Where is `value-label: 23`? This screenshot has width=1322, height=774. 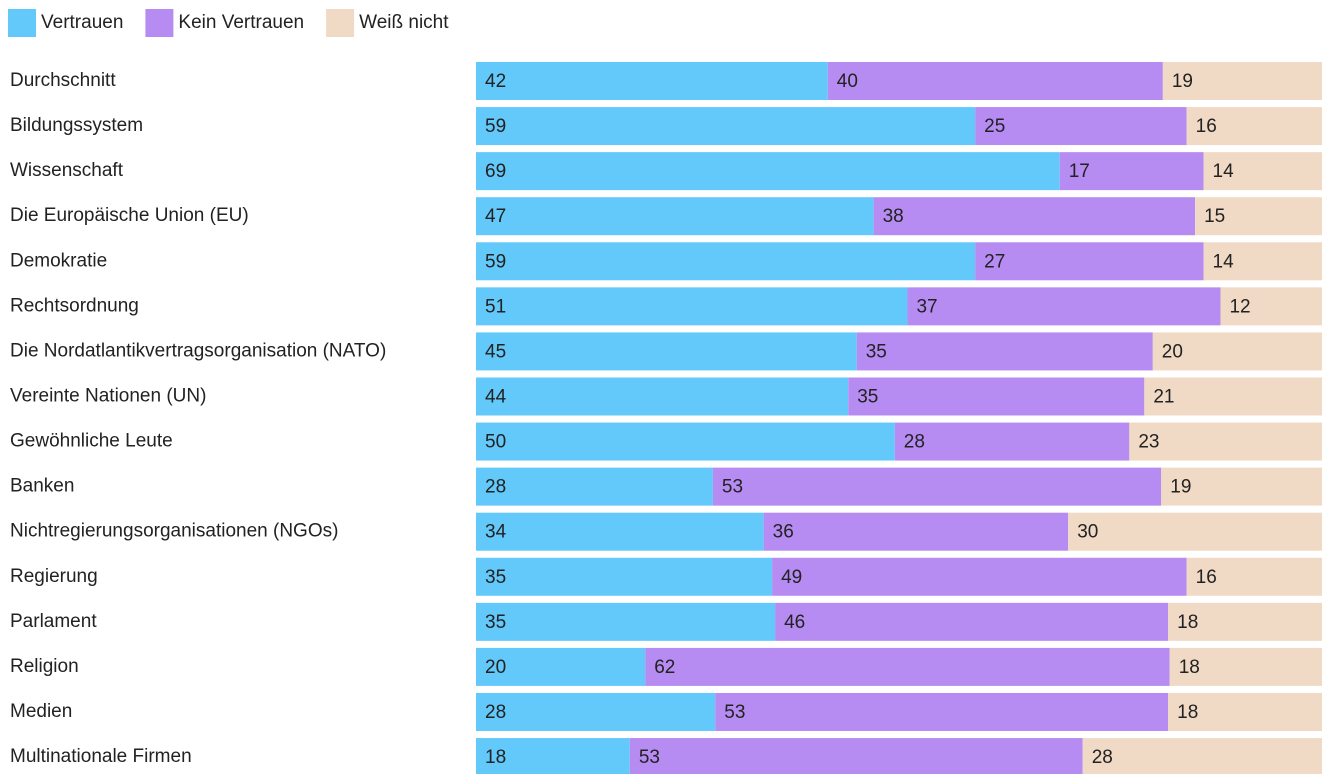
value-label: 23 is located at coordinates (1148, 442).